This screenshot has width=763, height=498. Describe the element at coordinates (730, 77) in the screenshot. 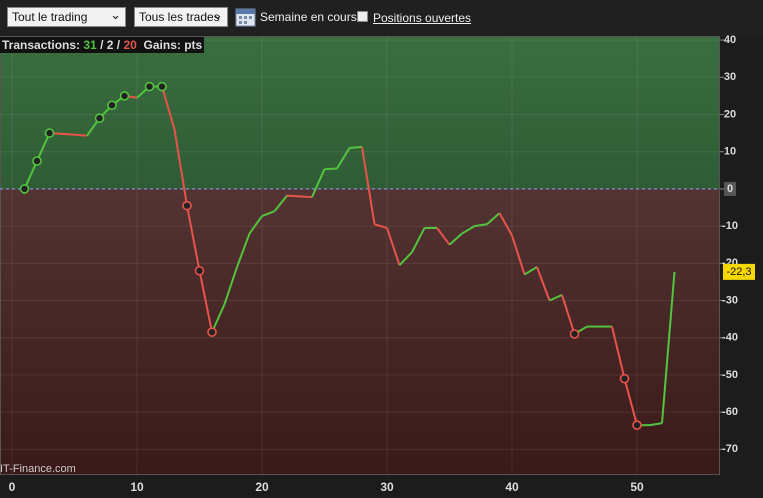

I see `y-tick-label: 30` at that location.